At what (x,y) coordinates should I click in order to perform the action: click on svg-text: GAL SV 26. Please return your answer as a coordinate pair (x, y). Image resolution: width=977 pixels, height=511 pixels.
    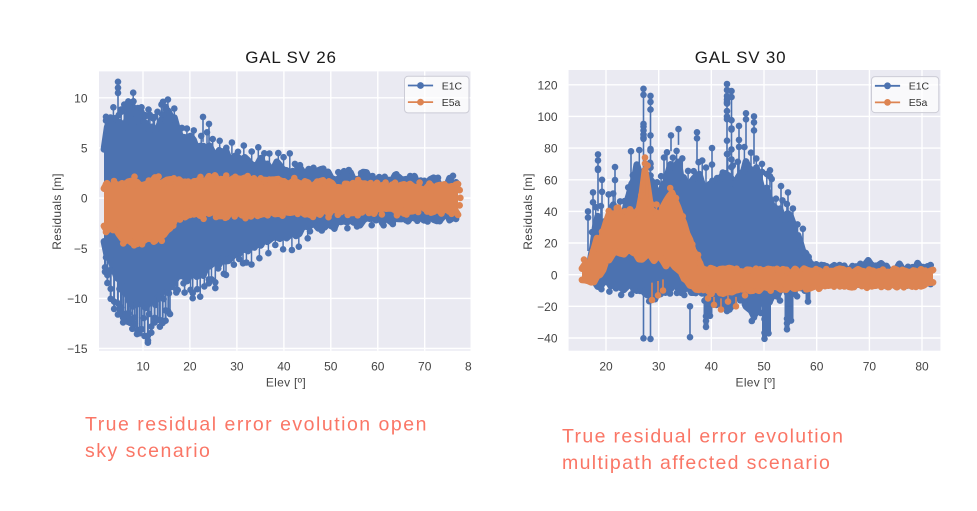
    Looking at the image, I should click on (291, 57).